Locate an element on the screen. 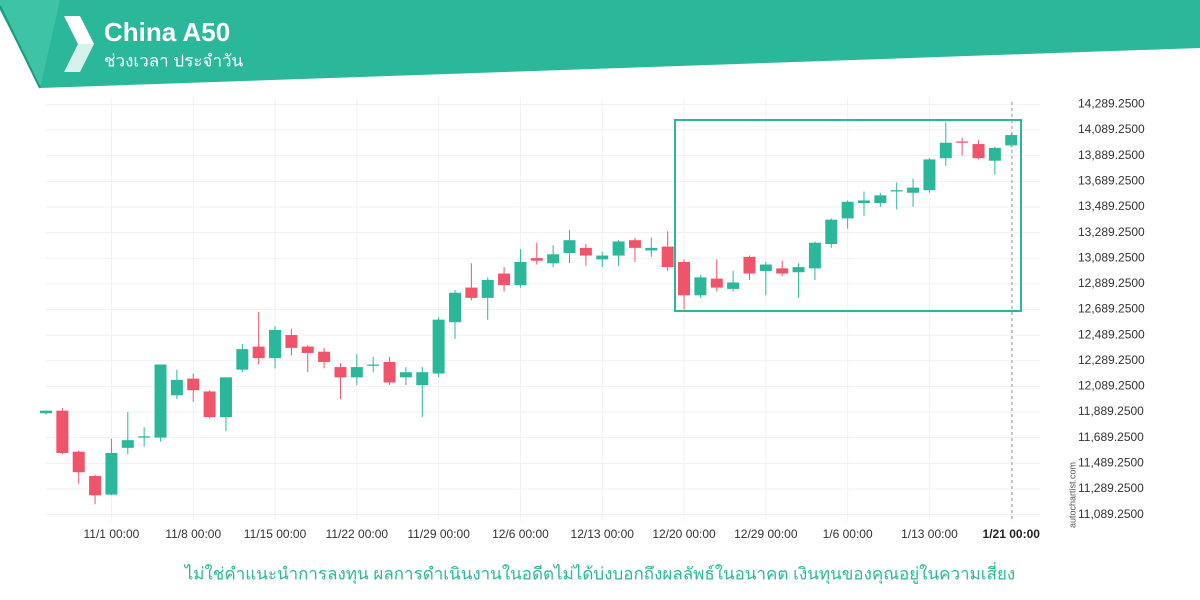 This screenshot has height=600, width=1200. logo is located at coordinates (79, 44).